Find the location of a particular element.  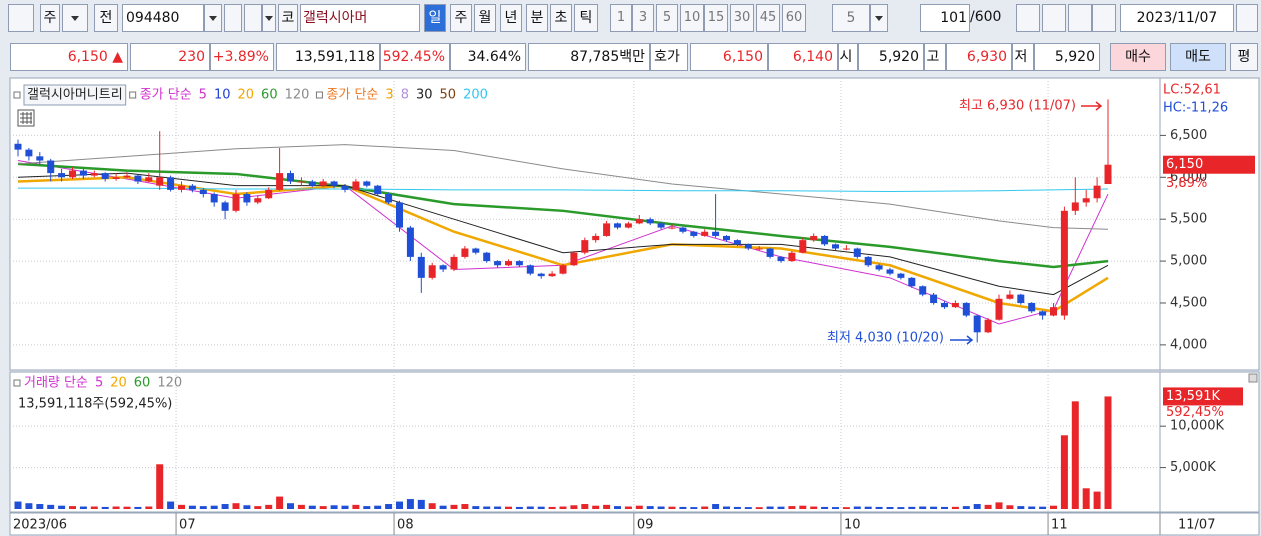

low-arrow is located at coordinates (962, 340).